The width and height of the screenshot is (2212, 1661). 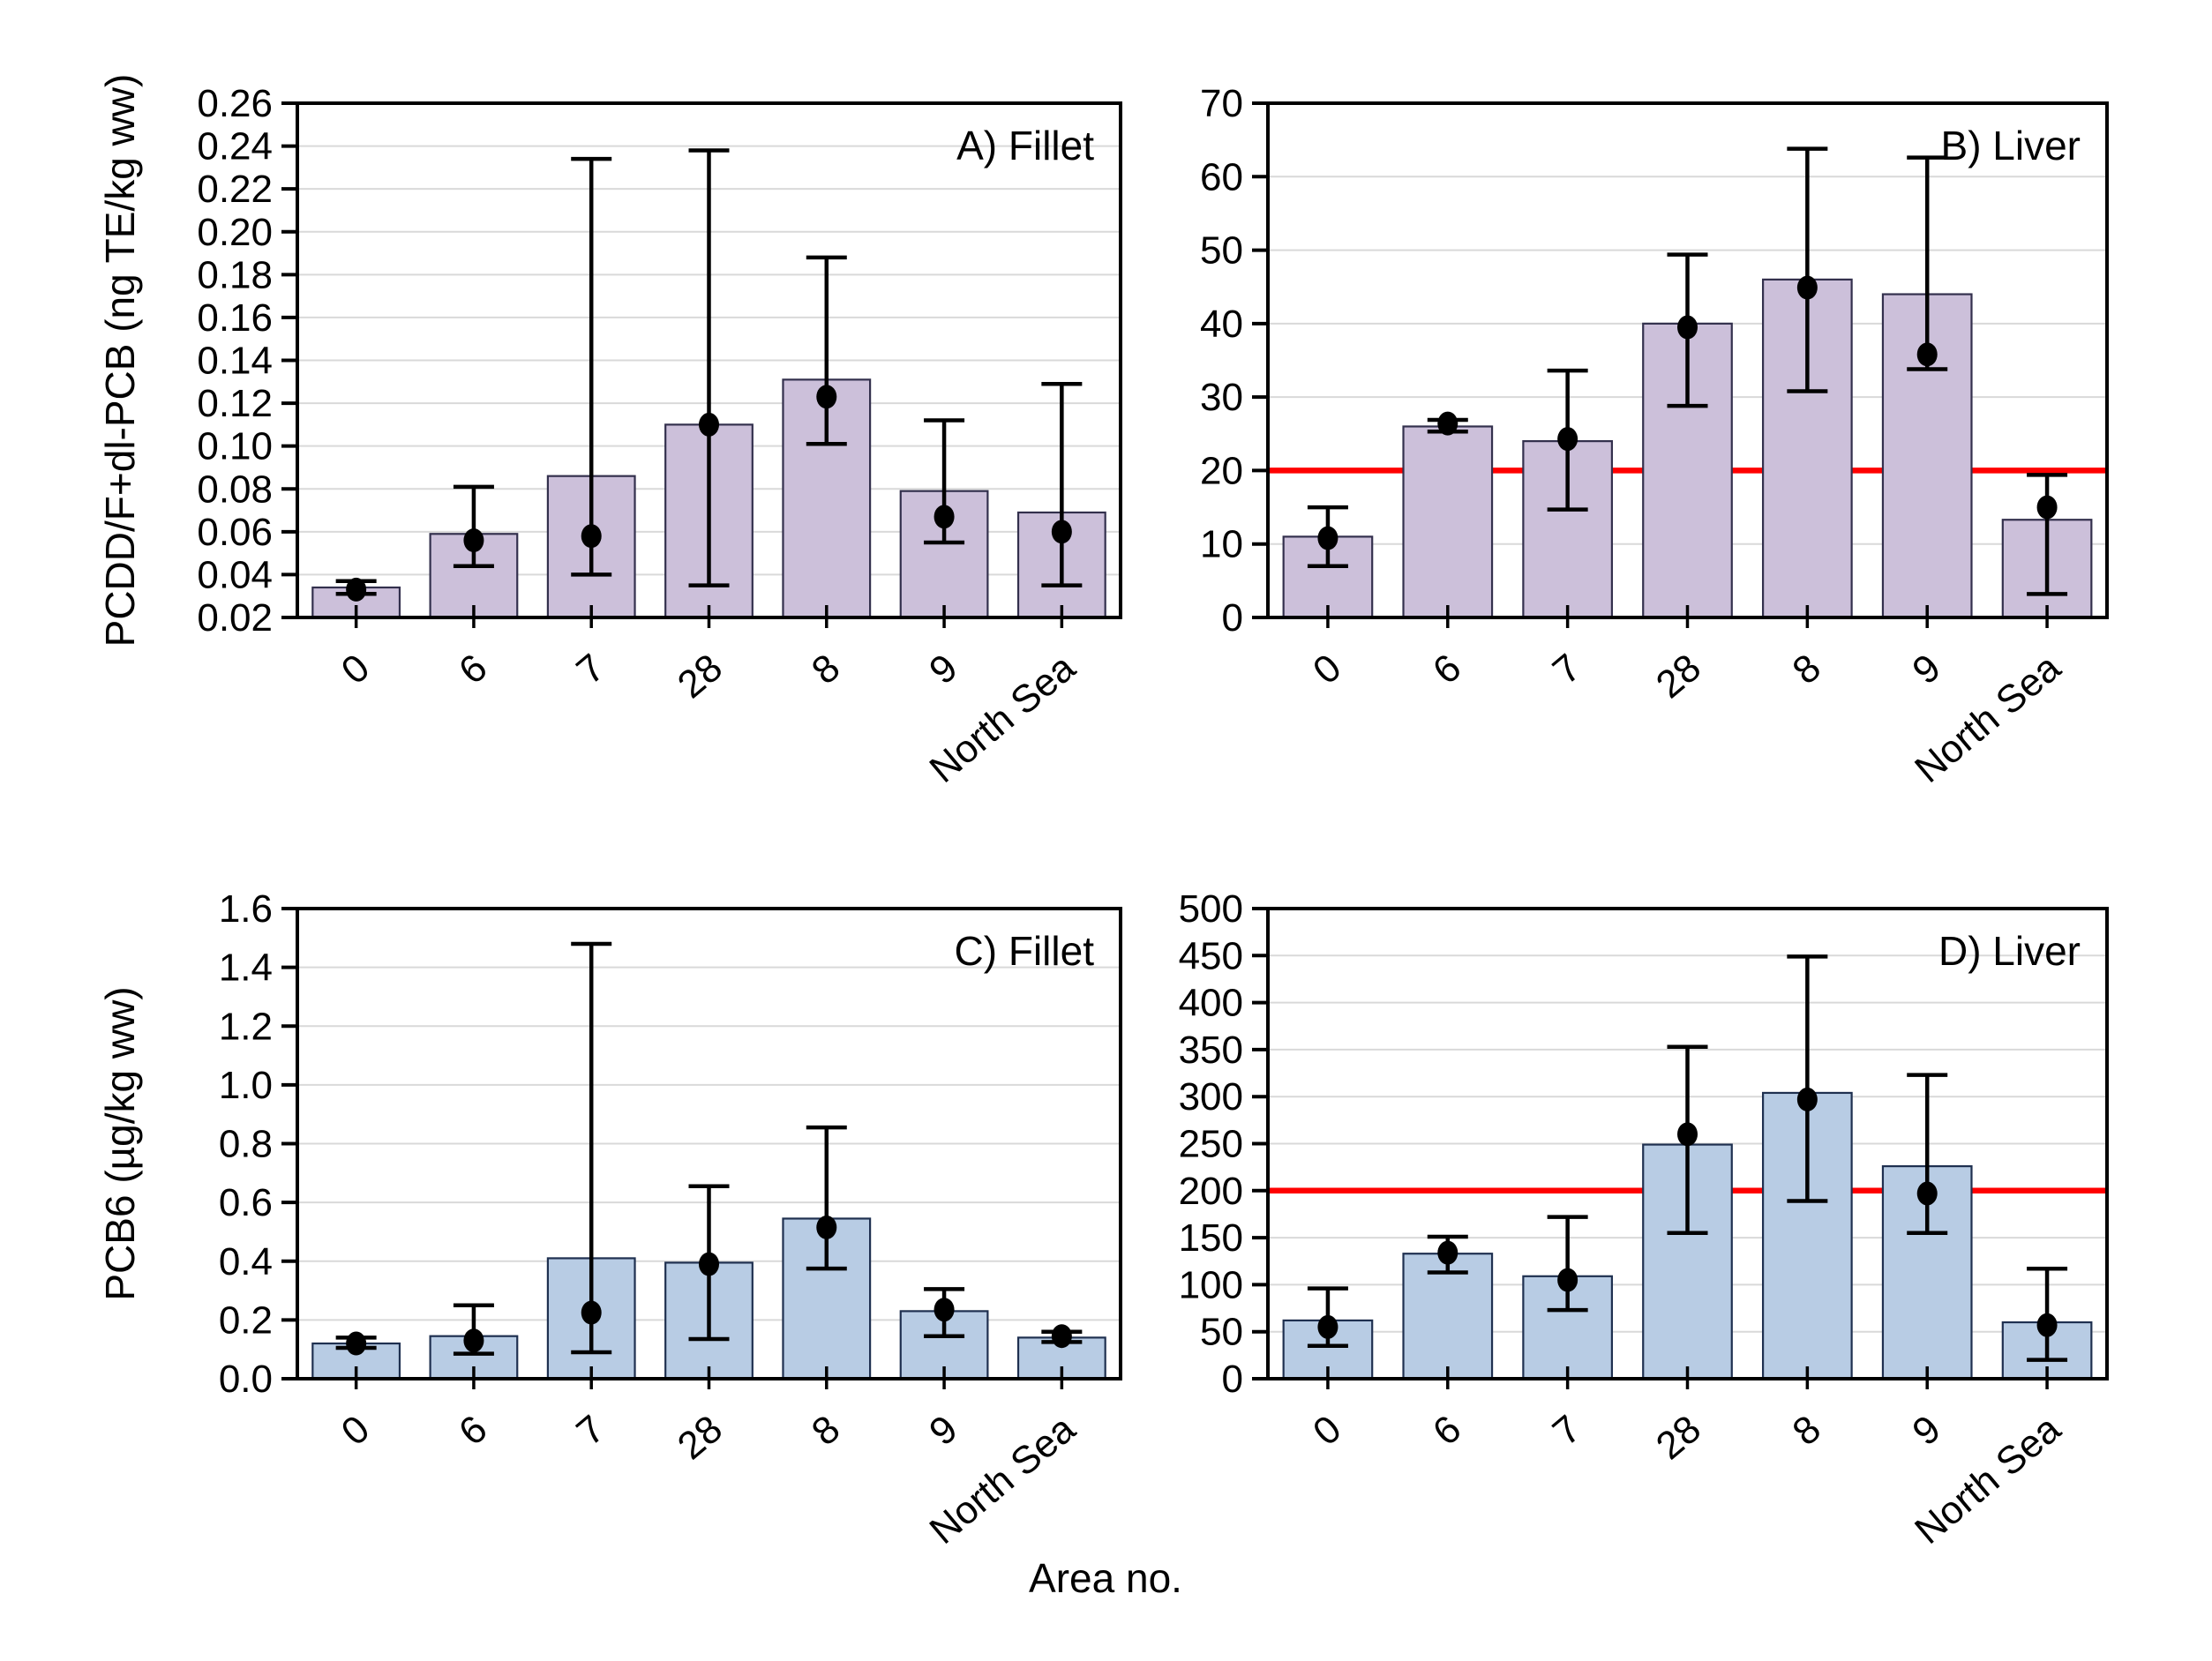 What do you see at coordinates (1222, 176) in the screenshot?
I see `y-tick-label: 60` at bounding box center [1222, 176].